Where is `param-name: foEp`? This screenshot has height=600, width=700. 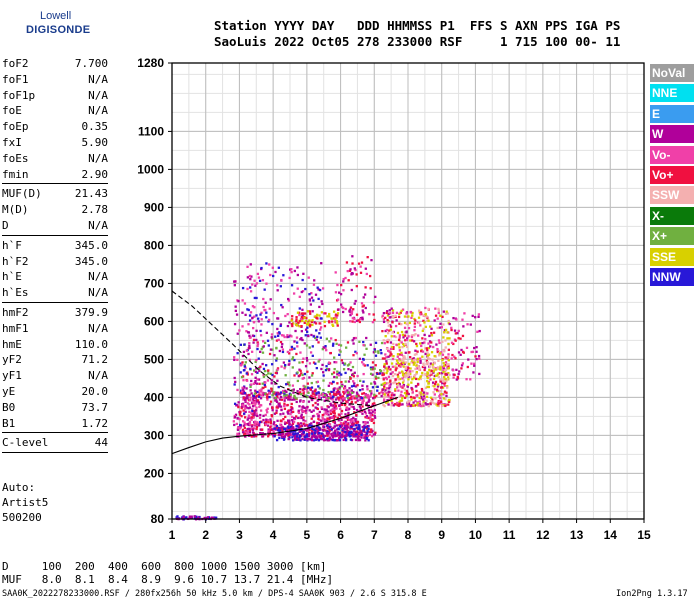 param-name: foEp is located at coordinates (15, 127).